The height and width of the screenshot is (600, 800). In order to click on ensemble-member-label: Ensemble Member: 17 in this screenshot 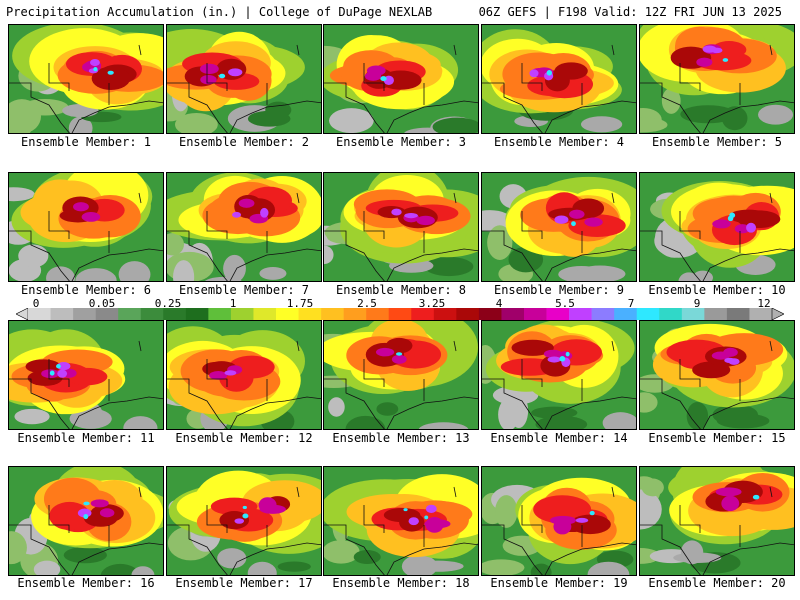, I will do `click(244, 583)`.